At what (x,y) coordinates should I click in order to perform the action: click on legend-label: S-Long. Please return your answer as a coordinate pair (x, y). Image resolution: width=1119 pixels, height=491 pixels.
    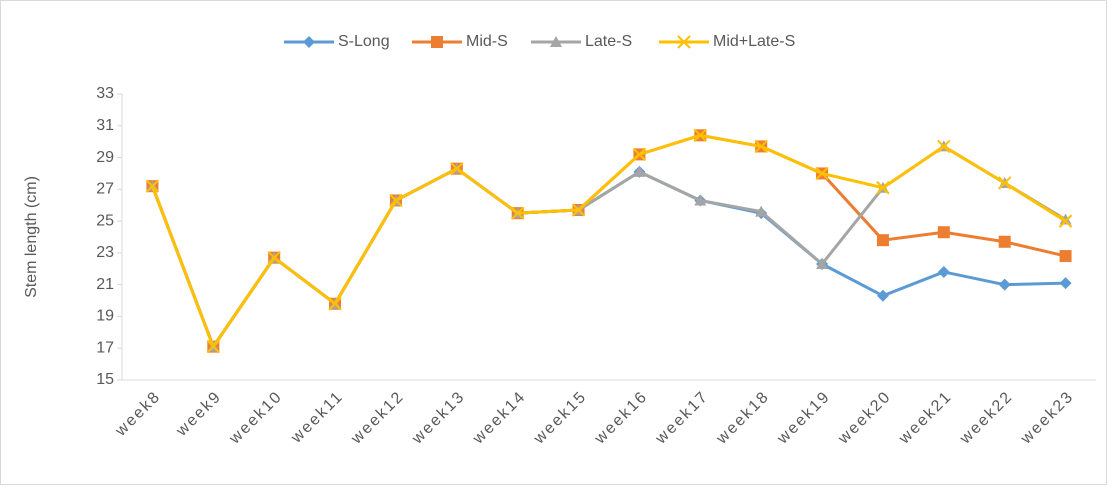
    Looking at the image, I should click on (364, 41).